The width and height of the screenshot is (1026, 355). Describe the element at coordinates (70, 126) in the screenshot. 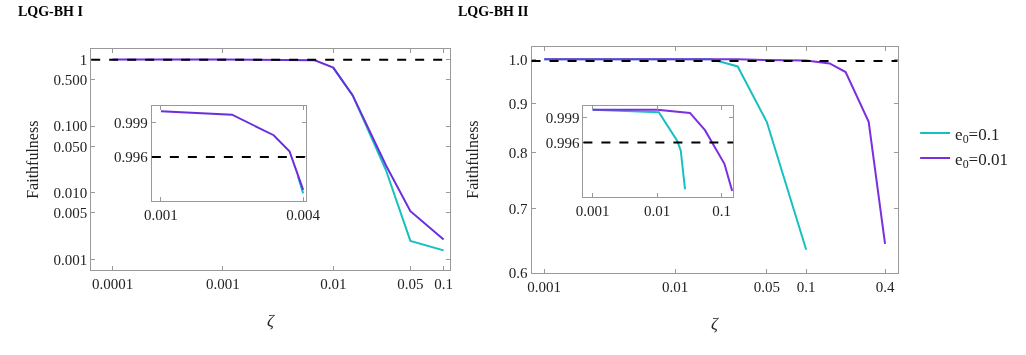

I see `y-tick-label: 0.100` at that location.